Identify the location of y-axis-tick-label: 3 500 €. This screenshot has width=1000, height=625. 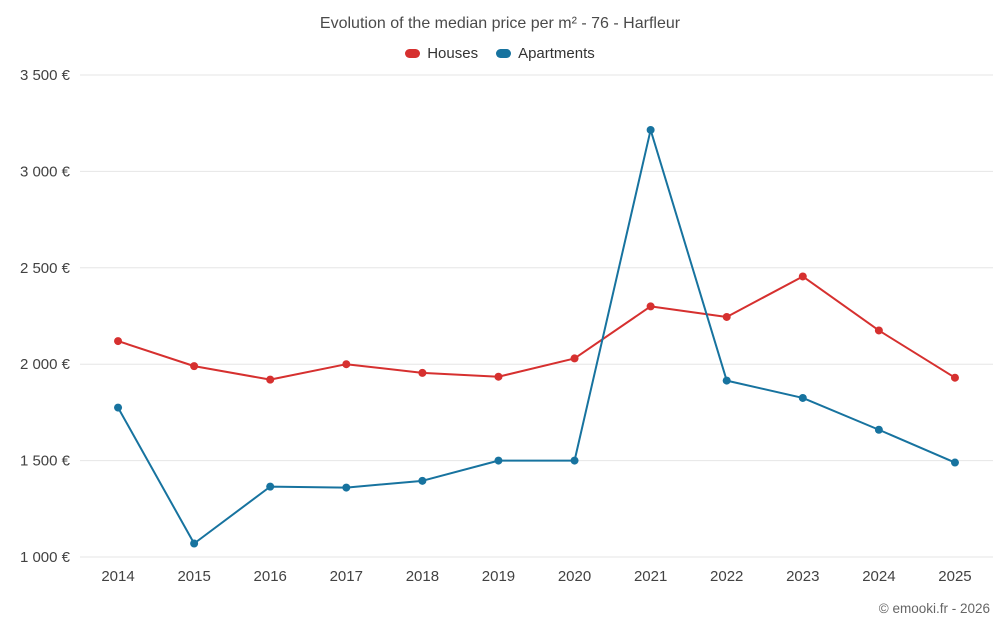
(45, 75).